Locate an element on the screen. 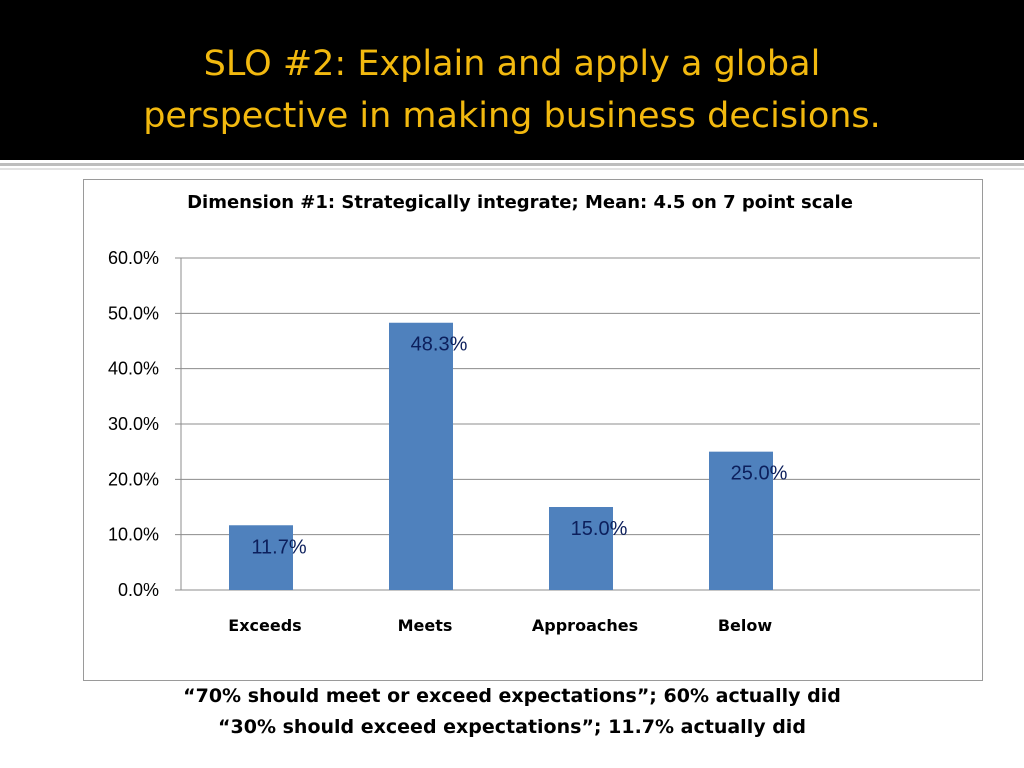 The image size is (1024, 768). bar-exceeds is located at coordinates (261, 557).